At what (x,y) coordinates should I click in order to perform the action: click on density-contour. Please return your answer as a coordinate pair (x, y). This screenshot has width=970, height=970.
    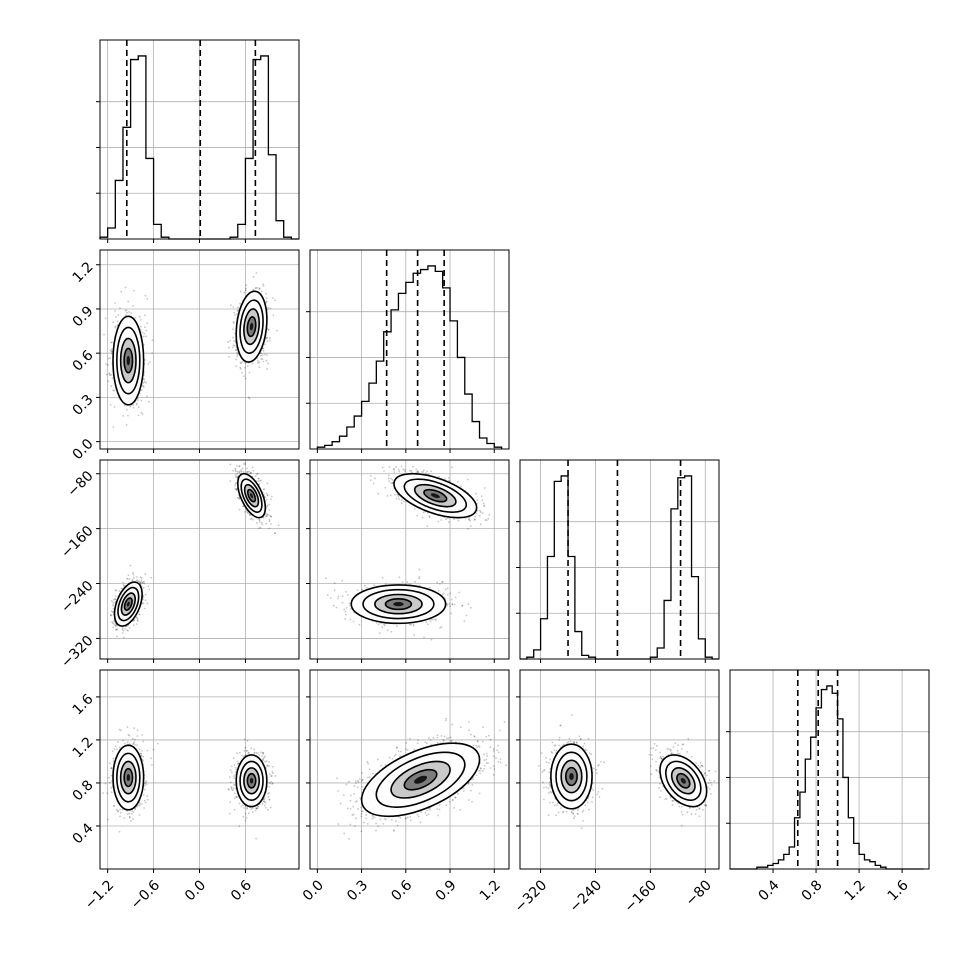
    Looking at the image, I should click on (252, 496).